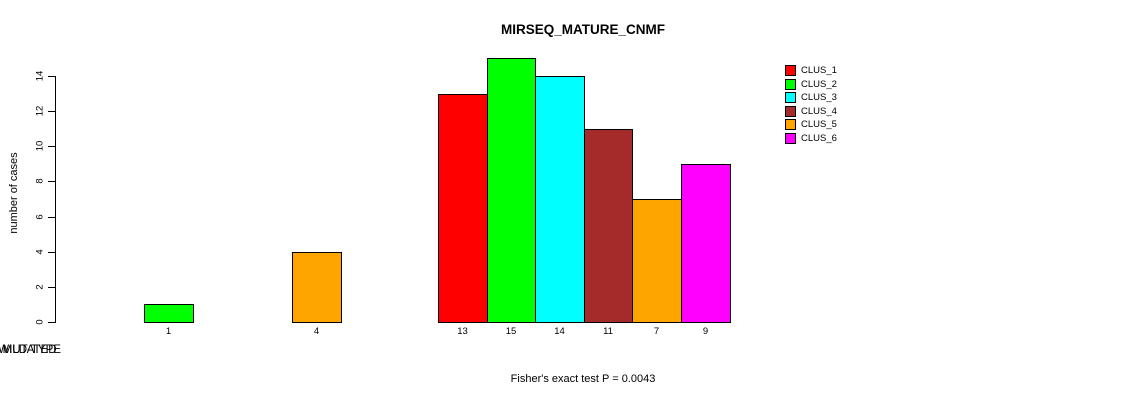  Describe the element at coordinates (40, 287) in the screenshot. I see `y-tick-label: 2` at that location.